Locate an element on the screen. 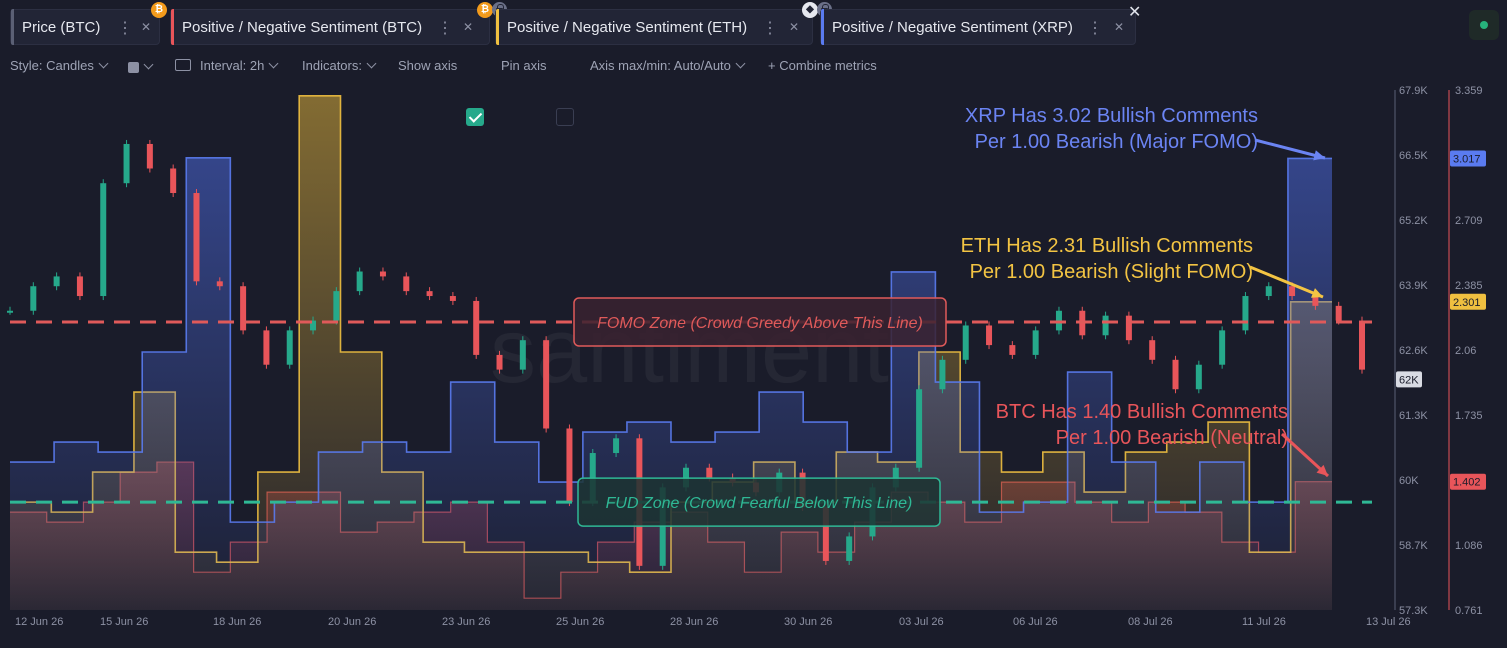 The image size is (1507, 648). zone-label: FUD Zone (Crowd Fearful Below This Line) is located at coordinates (759, 503).